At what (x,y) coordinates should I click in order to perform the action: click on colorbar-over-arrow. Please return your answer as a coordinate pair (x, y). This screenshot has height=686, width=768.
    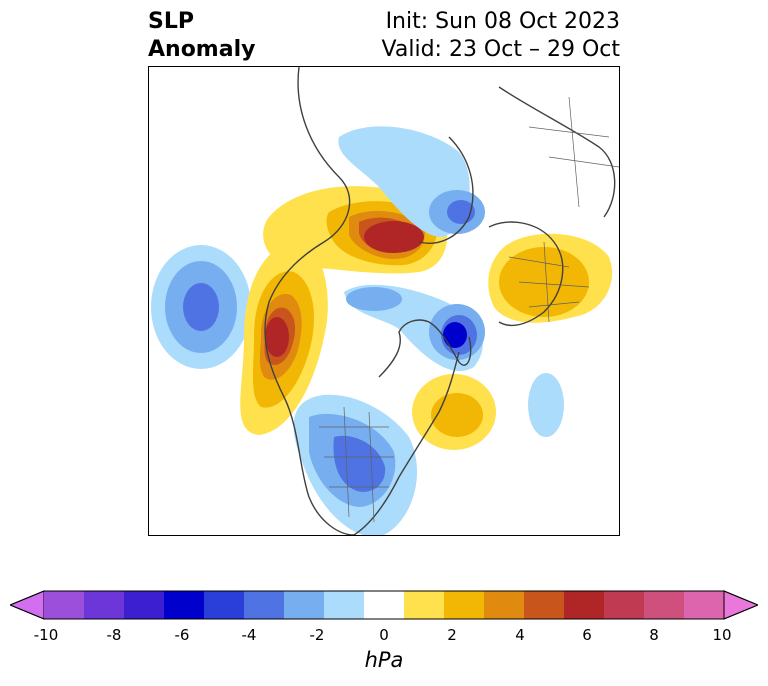
    Looking at the image, I should click on (740, 605).